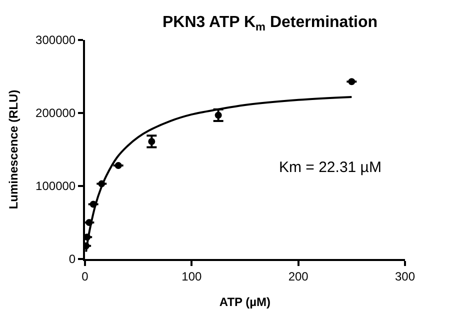 This screenshot has height=319, width=450. What do you see at coordinates (298, 276) in the screenshot?
I see `x-tick-label: 200` at bounding box center [298, 276].